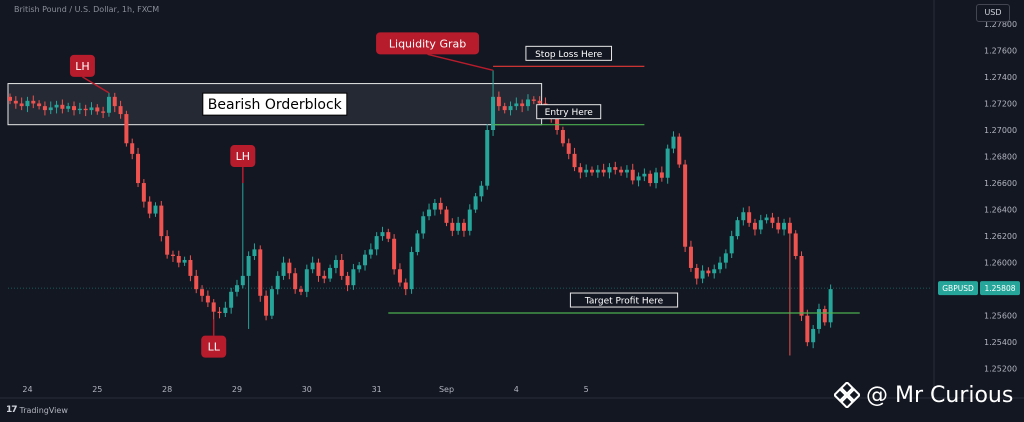 The image size is (1024, 422). I want to click on annotation-label: Liquidity Grab, so click(427, 43).